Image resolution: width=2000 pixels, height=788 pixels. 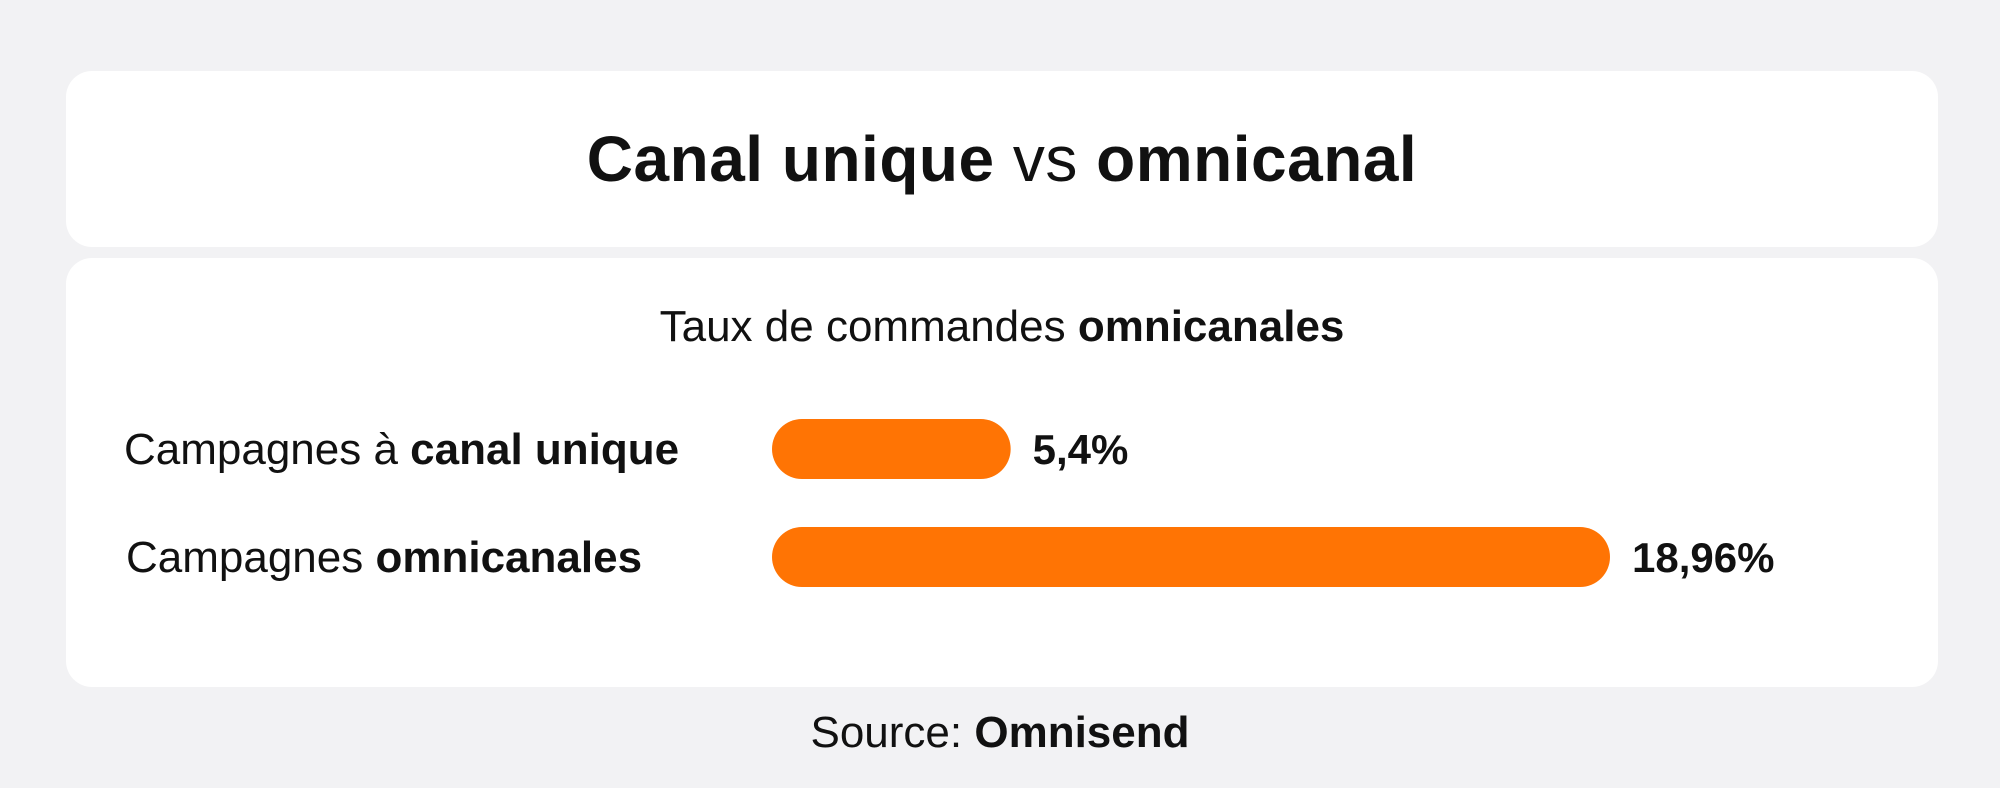 I want to click on title-part-1: Canal unique, so click(x=790, y=159).